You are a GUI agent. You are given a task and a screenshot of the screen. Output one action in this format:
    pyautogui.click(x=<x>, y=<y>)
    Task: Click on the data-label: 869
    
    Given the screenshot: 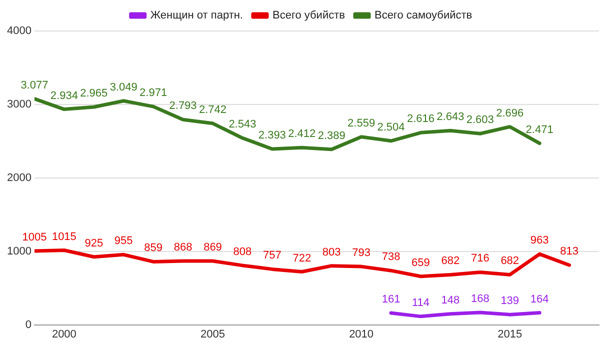 What is the action you would take?
    pyautogui.click(x=213, y=248)
    